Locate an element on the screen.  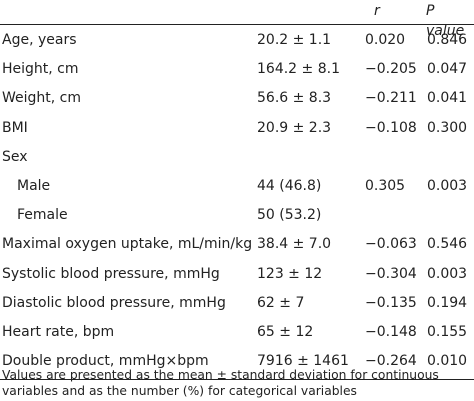
row-value: 56.6 ± 8.3 is located at coordinates (294, 98).